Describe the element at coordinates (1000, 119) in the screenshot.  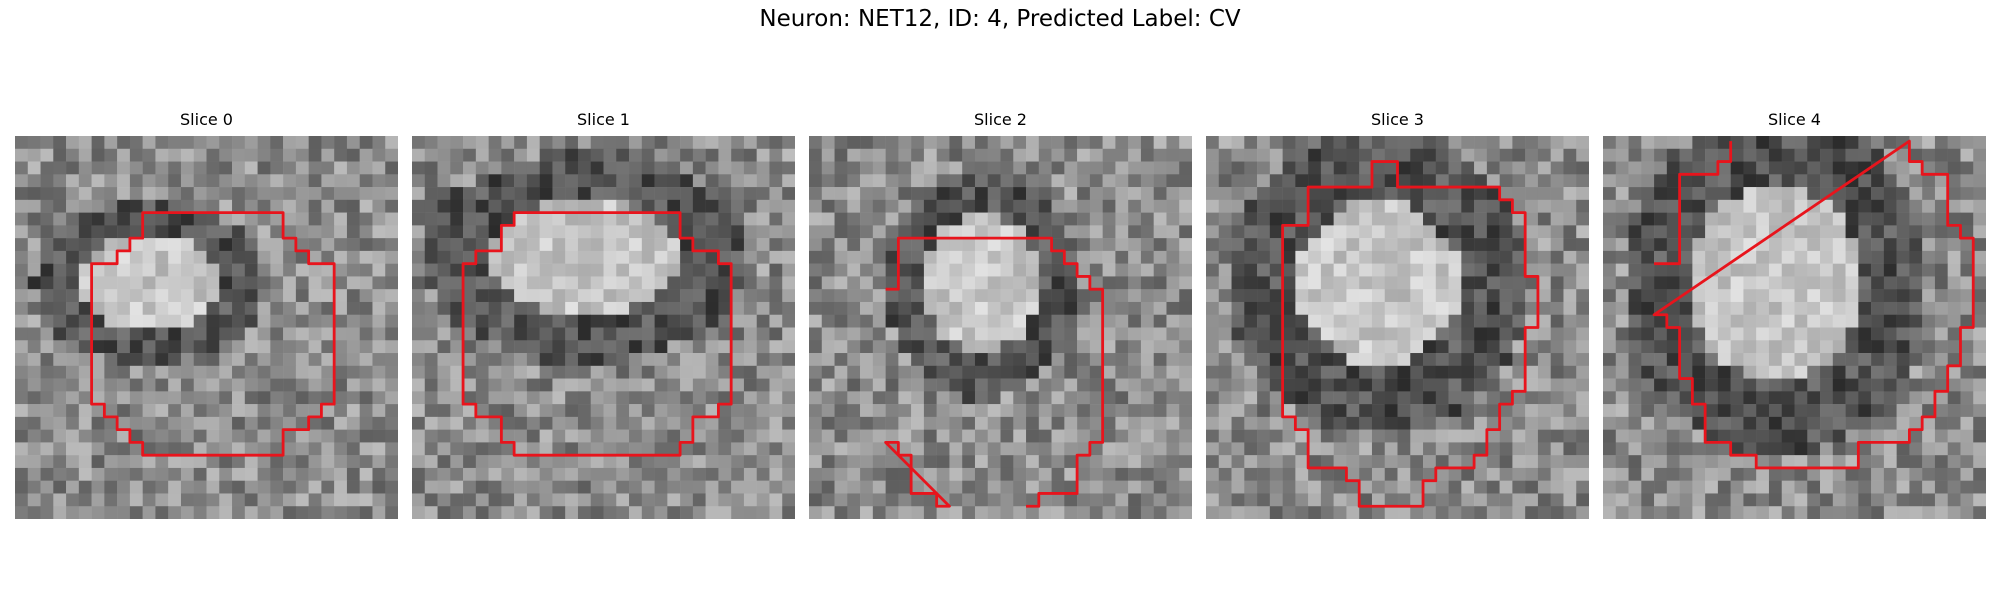
I see `slice-title: Slice 2` at that location.